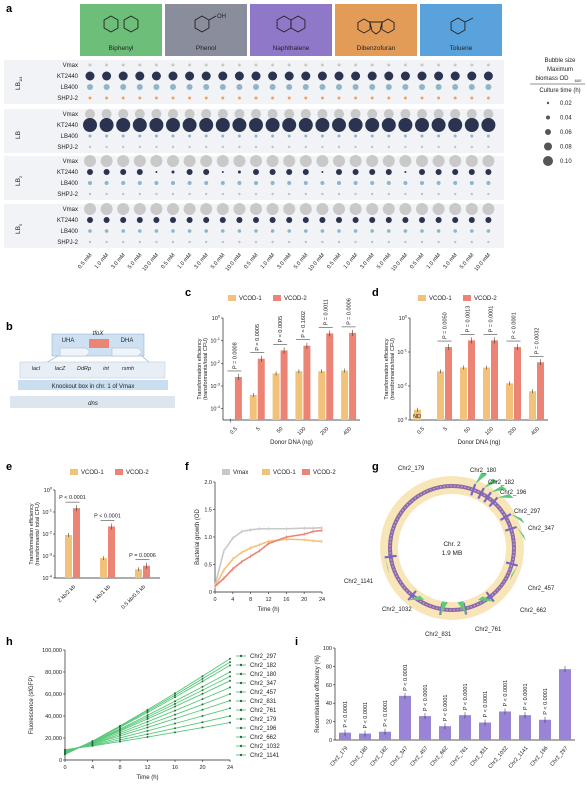 The height and width of the screenshot is (791, 587). Describe the element at coordinates (365, 736) in the screenshot. I see `recombination-bar` at that location.